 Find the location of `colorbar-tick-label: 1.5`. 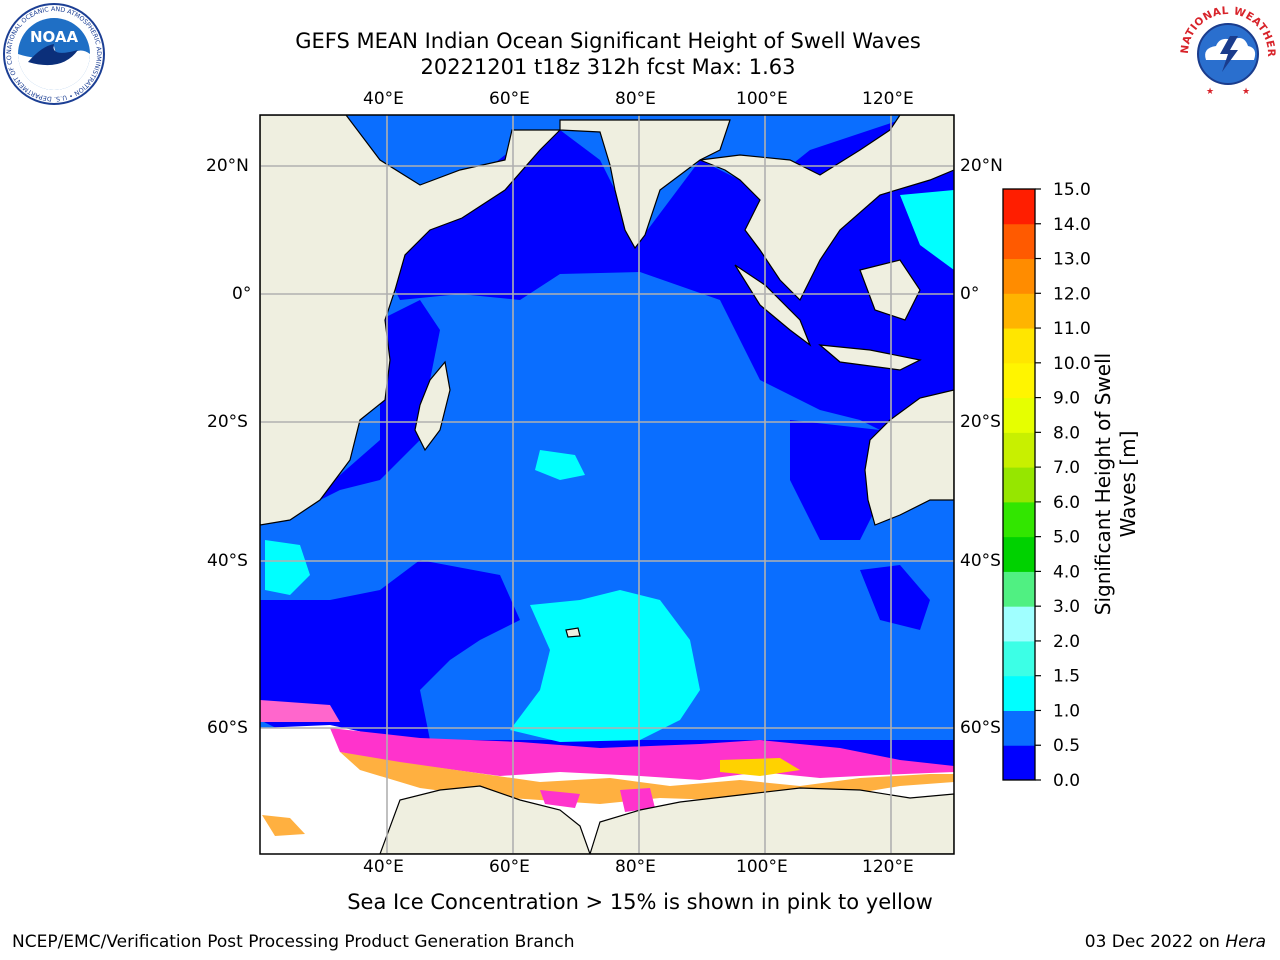

colorbar-tick-label: 1.5 is located at coordinates (1066, 677).